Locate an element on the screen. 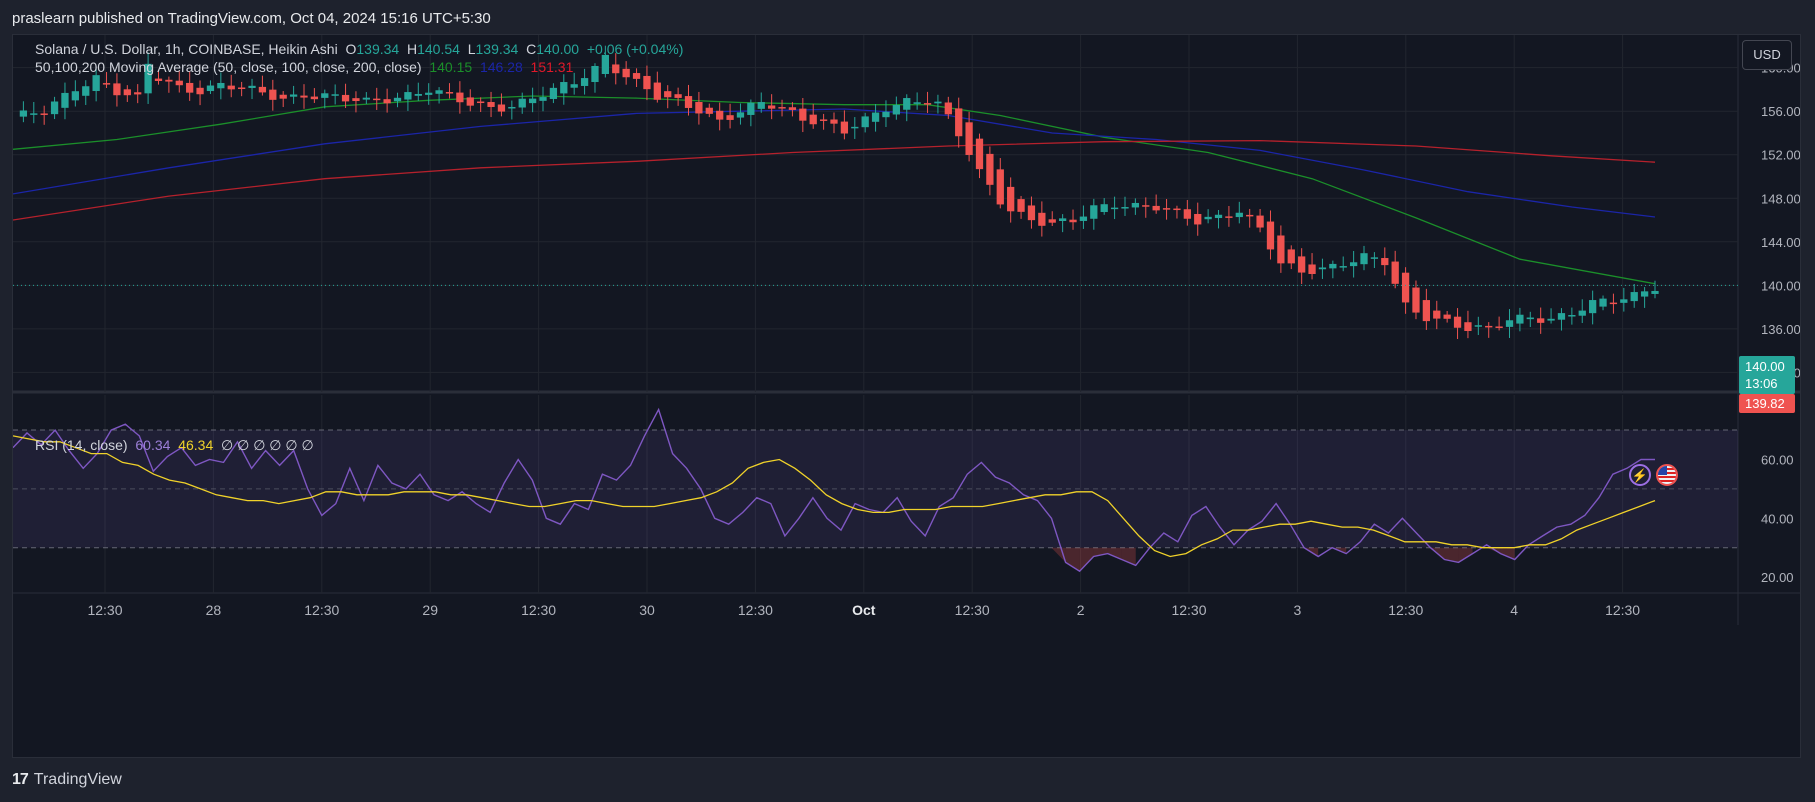 The image size is (1815, 802). us-flag-icon is located at coordinates (1667, 475).